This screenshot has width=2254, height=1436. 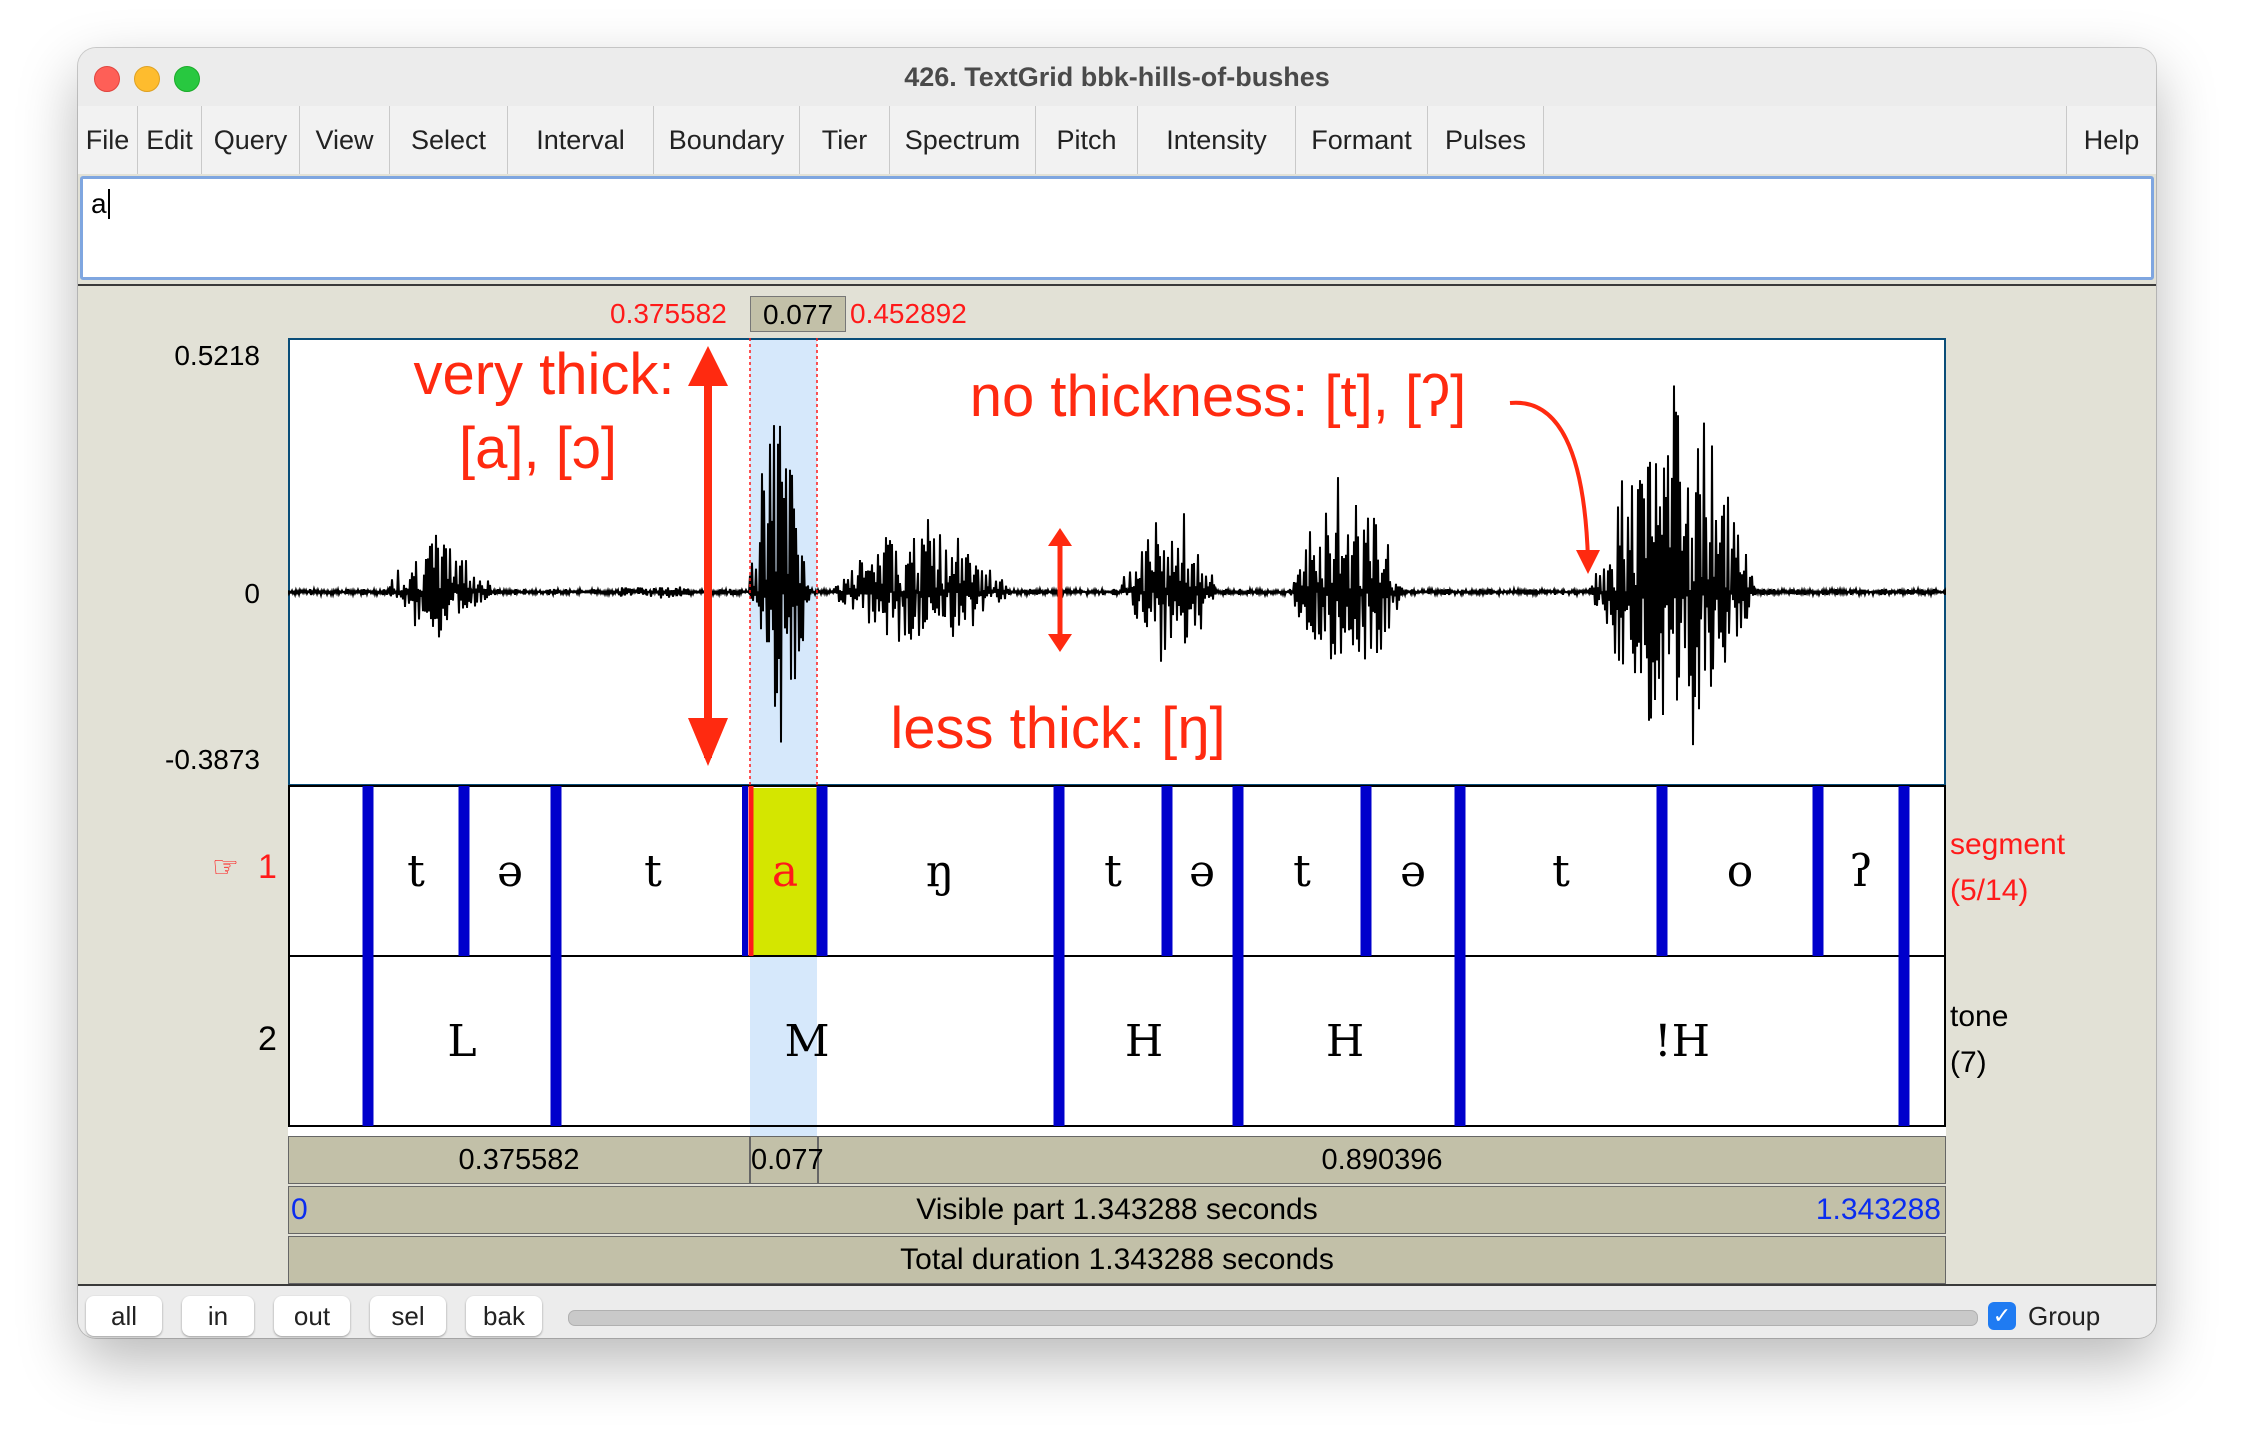 What do you see at coordinates (1117, 228) in the screenshot?
I see `interval-text-field: a` at bounding box center [1117, 228].